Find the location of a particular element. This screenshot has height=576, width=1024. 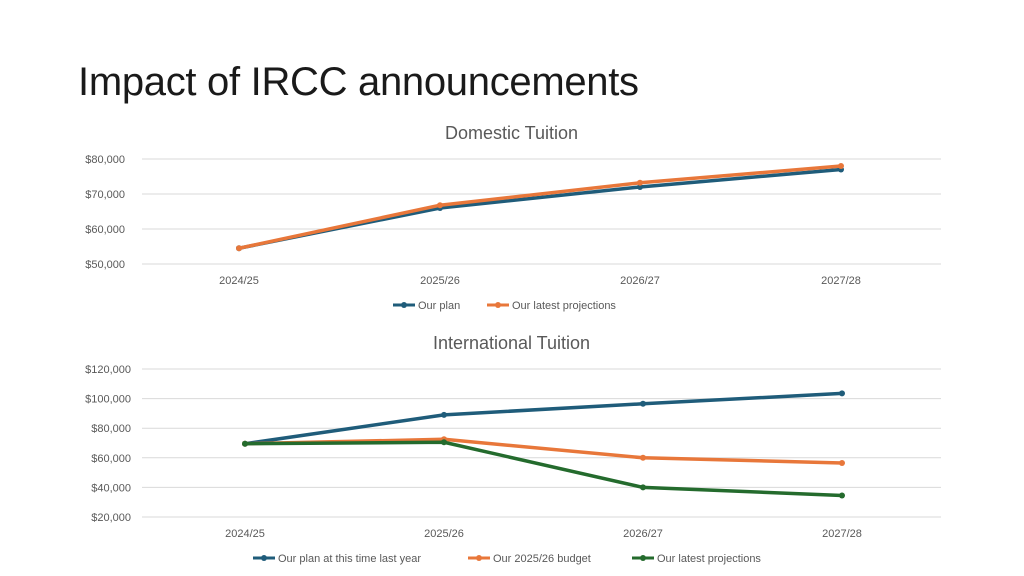

chart-title: International Tuition is located at coordinates (511, 343).